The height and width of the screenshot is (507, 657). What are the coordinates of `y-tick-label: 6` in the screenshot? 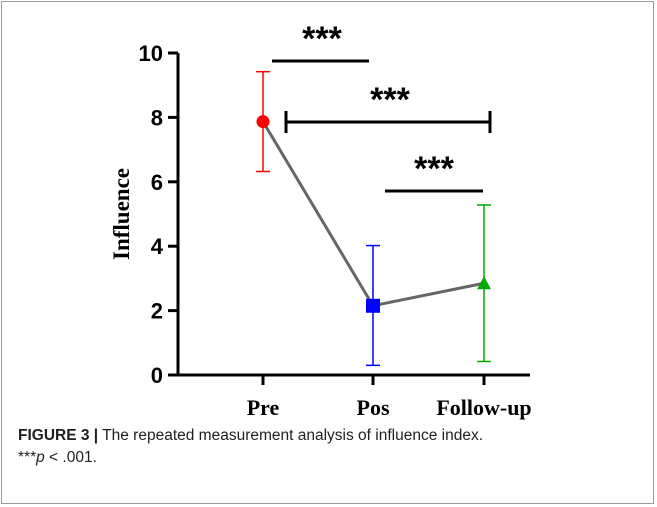 It's located at (157, 182).